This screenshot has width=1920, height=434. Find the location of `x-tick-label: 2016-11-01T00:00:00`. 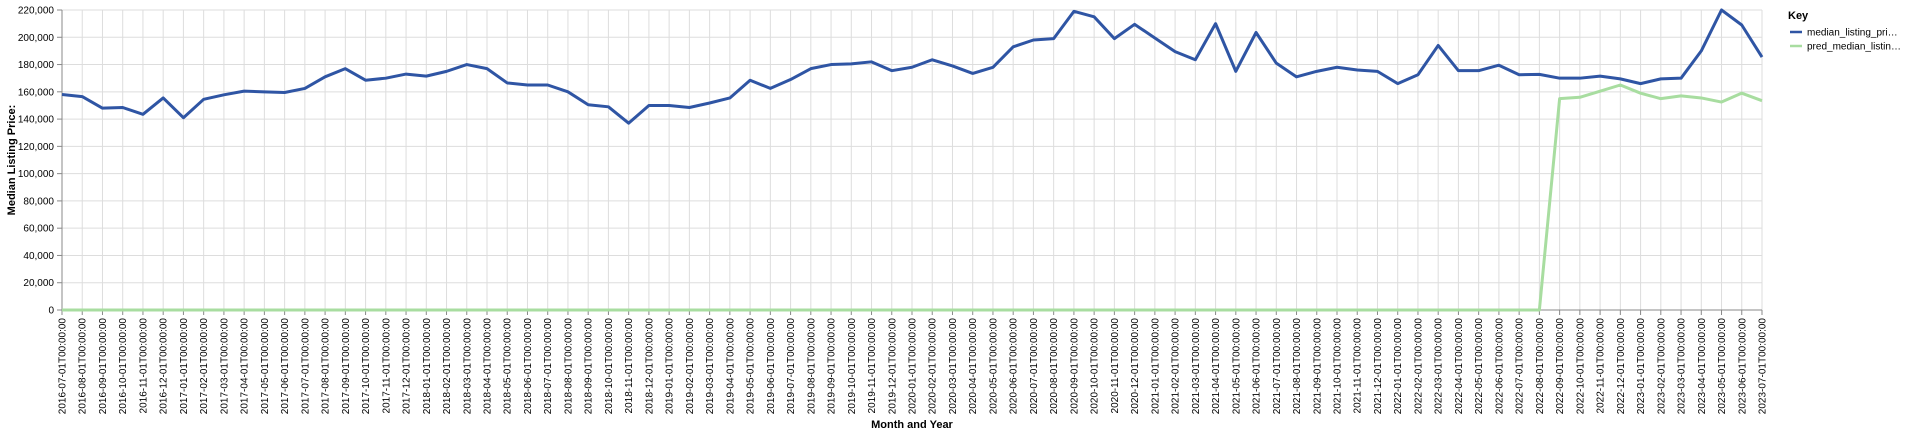

x-tick-label: 2016-11-01T00:00:00 is located at coordinates (143, 366).